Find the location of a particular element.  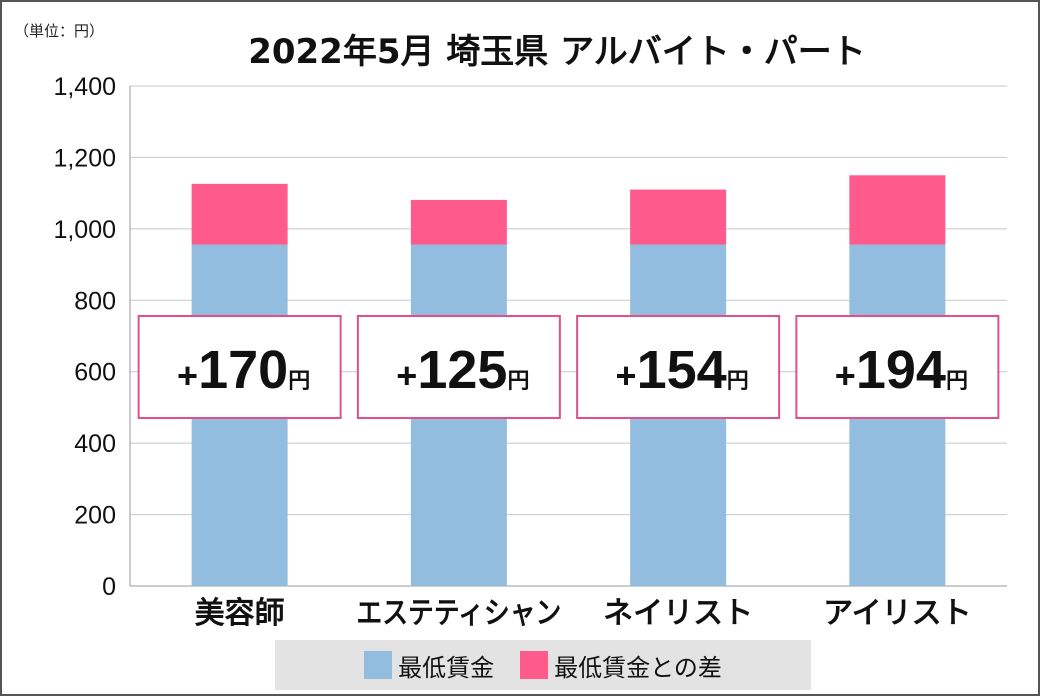

x-category-label: ネイリスト is located at coordinates (678, 613).